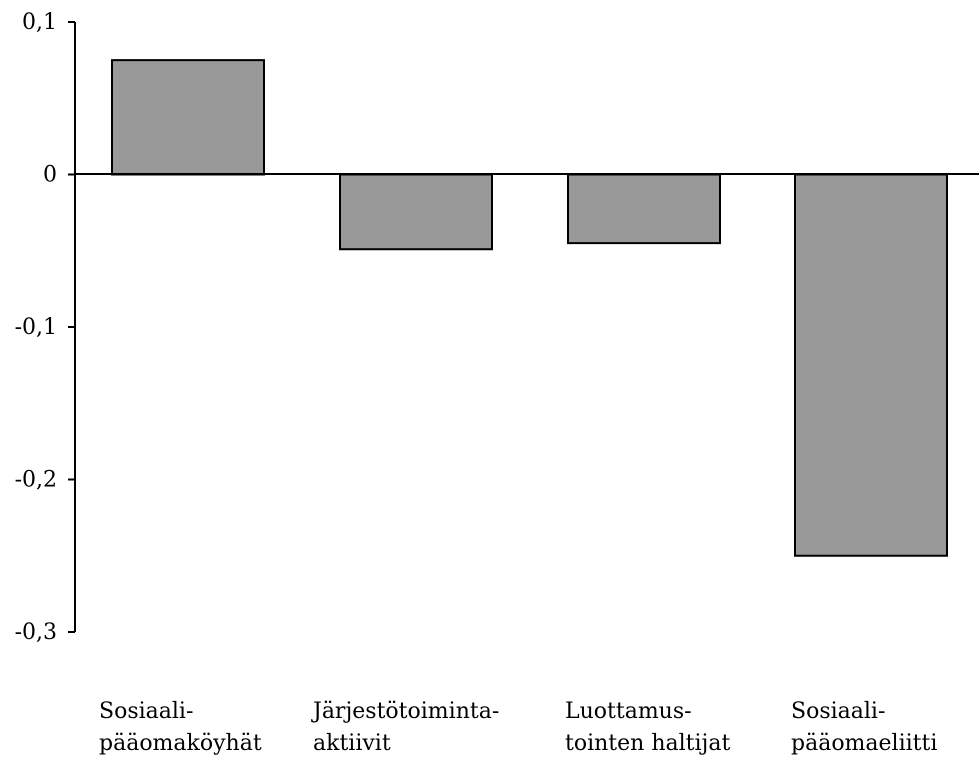 Image resolution: width=979 pixels, height=765 pixels. What do you see at coordinates (180, 727) in the screenshot?
I see `category-label-sosiaalipaaomakoyhat: Sosiaali- pääomaköyhät` at bounding box center [180, 727].